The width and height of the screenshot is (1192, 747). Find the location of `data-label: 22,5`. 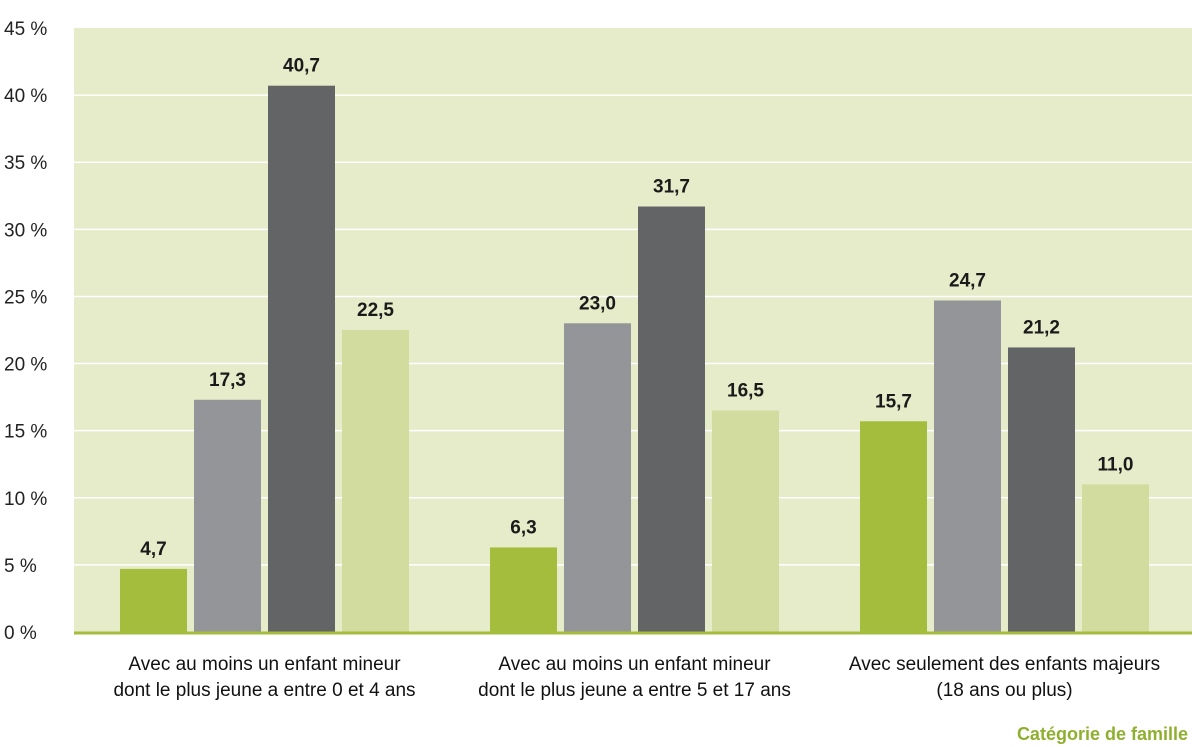

data-label: 22,5 is located at coordinates (375, 310).